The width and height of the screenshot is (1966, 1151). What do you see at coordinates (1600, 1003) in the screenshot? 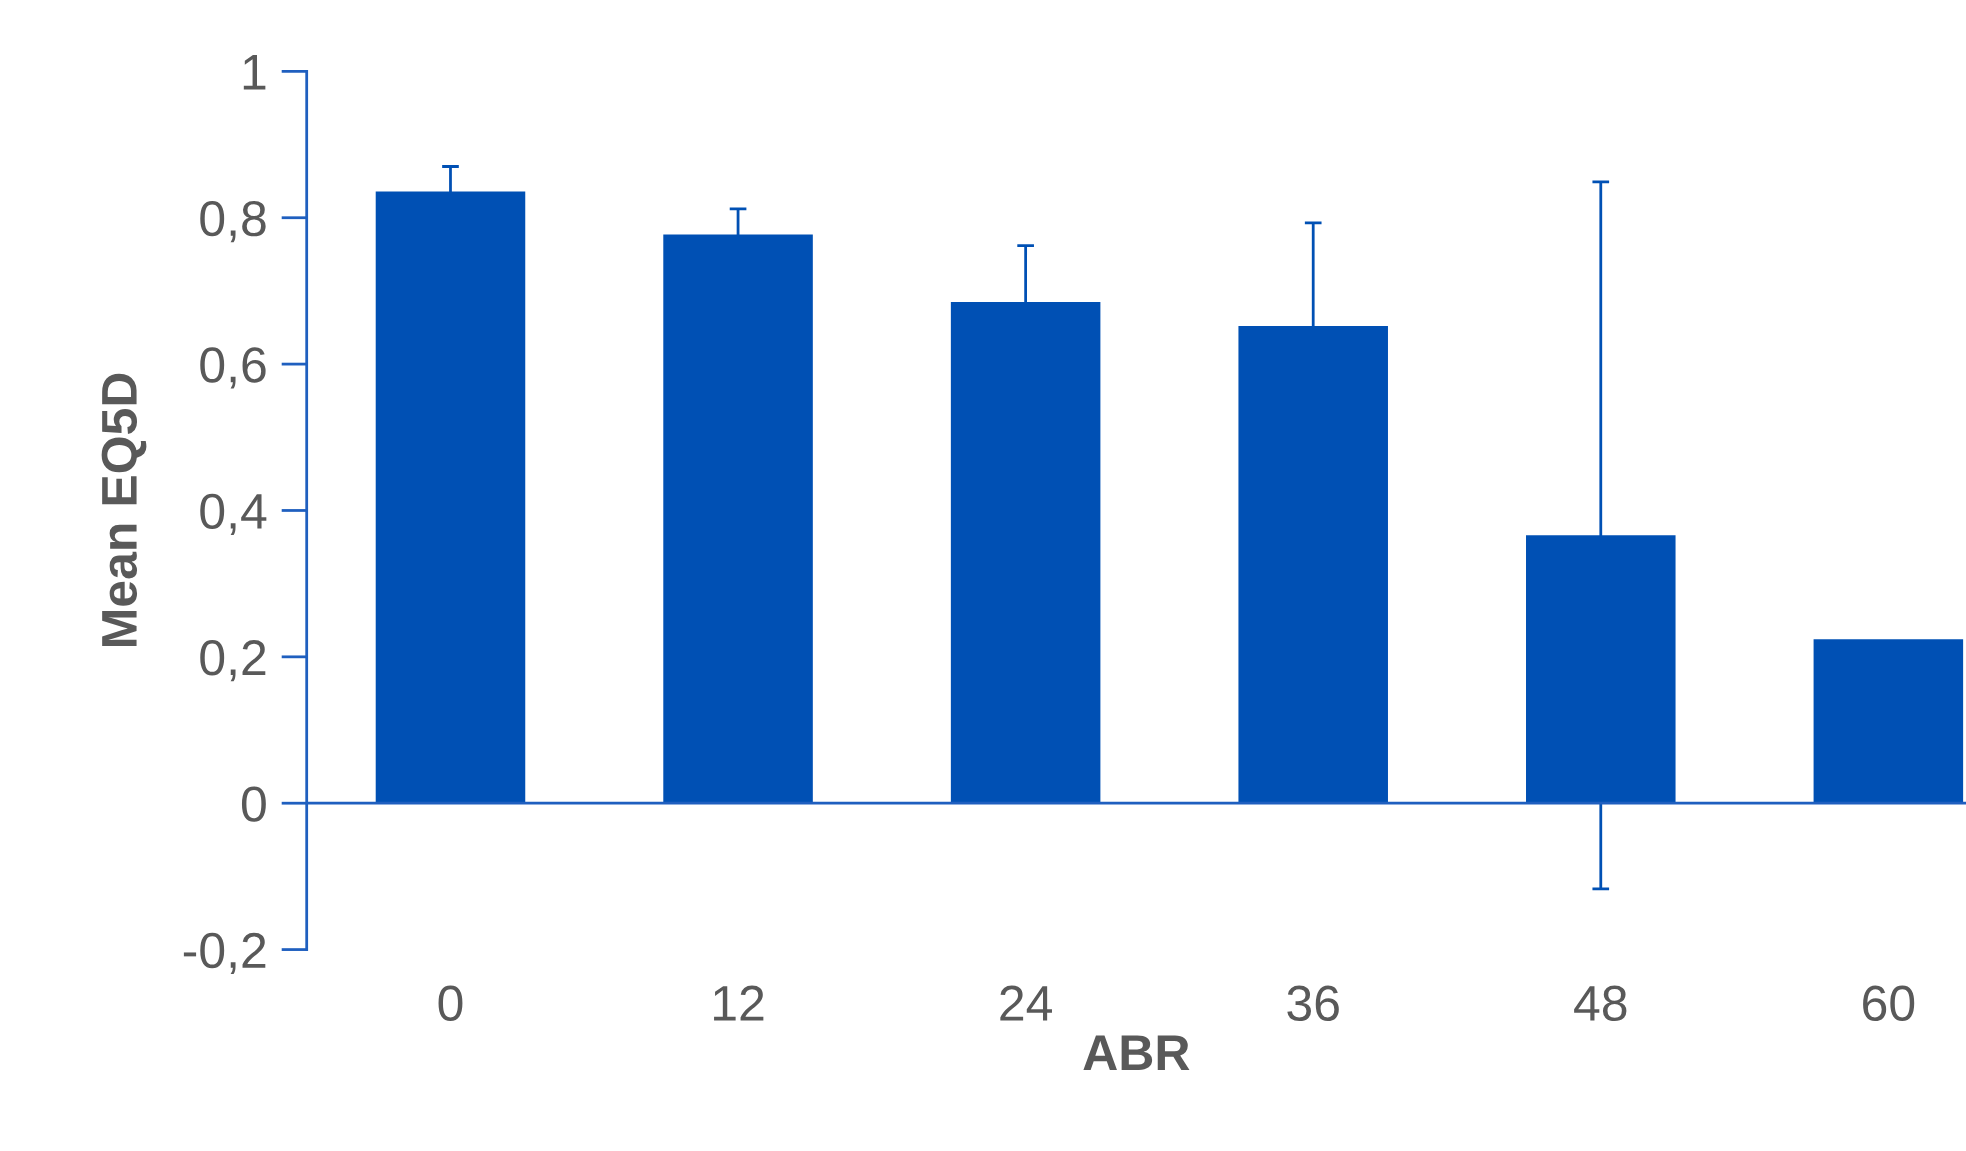
I see `x-tick-label: 48` at bounding box center [1600, 1003].